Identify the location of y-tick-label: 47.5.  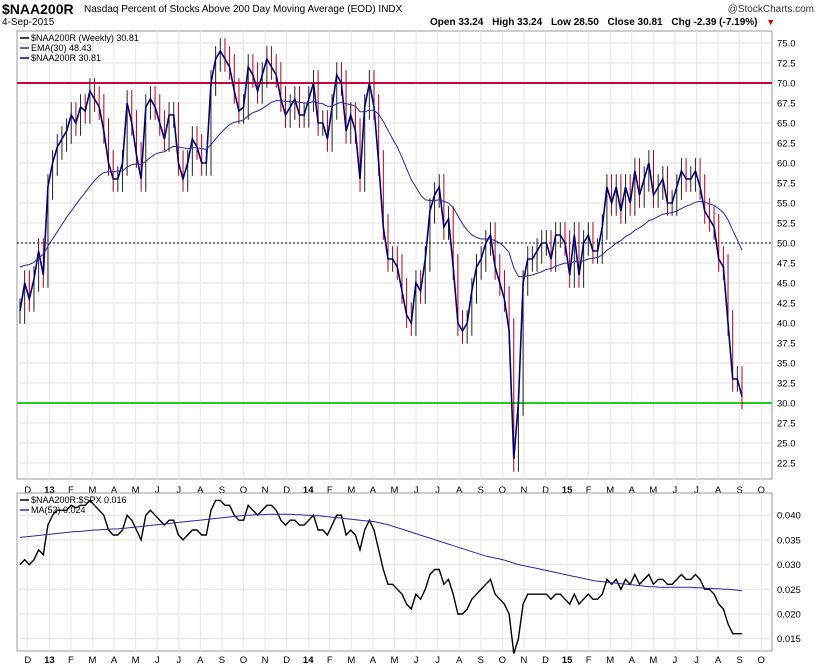
(786, 264).